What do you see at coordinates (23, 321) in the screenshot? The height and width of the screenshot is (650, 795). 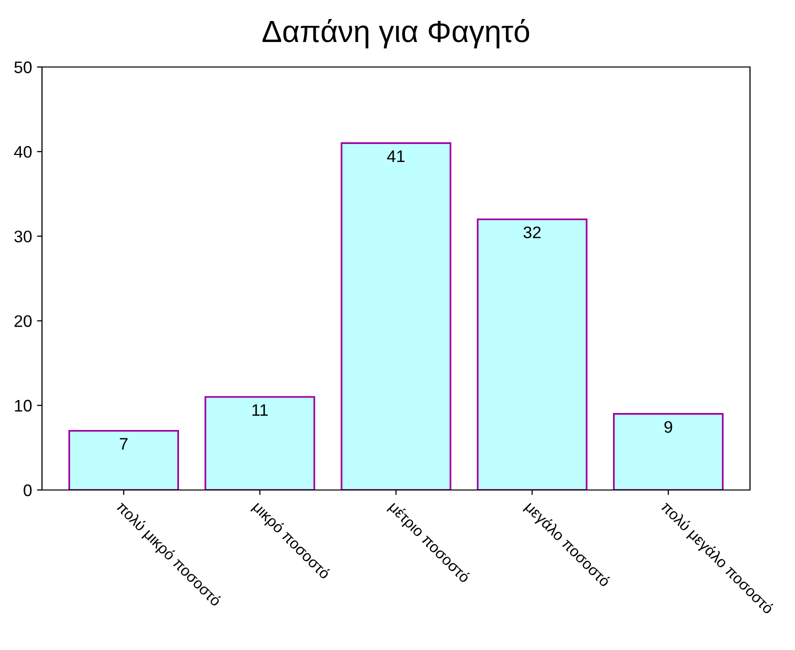 I see `y-tick-label: 20` at bounding box center [23, 321].